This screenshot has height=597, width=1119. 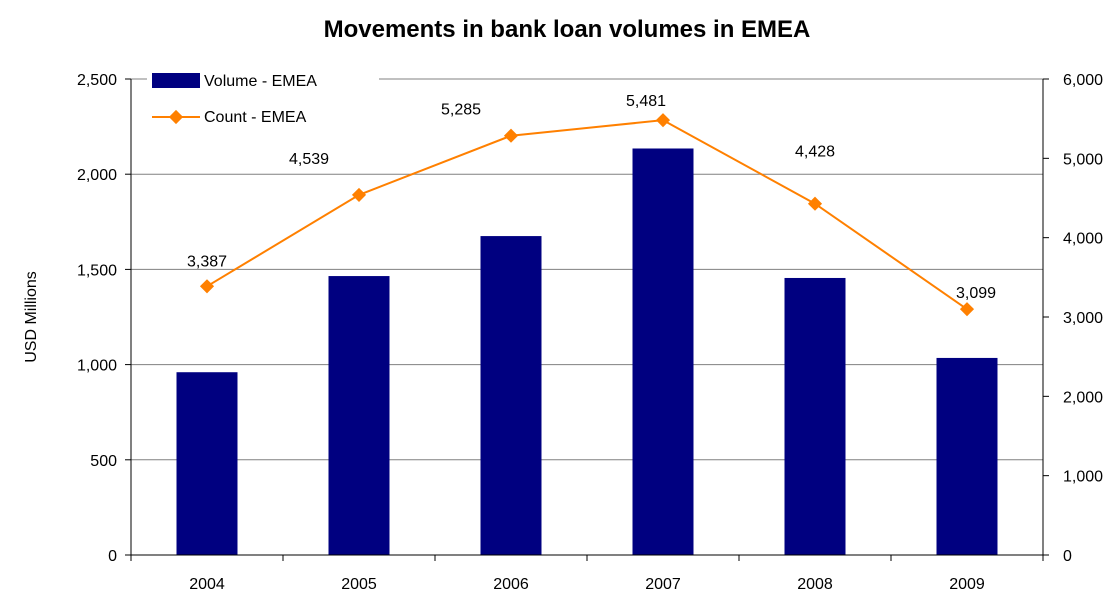 I want to click on count-marker-2007, so click(x=663, y=120).